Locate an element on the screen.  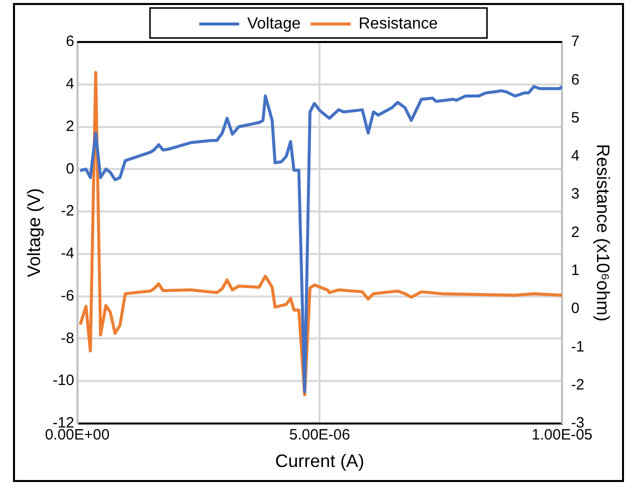
y2-tick-label: 7 is located at coordinates (575, 41).